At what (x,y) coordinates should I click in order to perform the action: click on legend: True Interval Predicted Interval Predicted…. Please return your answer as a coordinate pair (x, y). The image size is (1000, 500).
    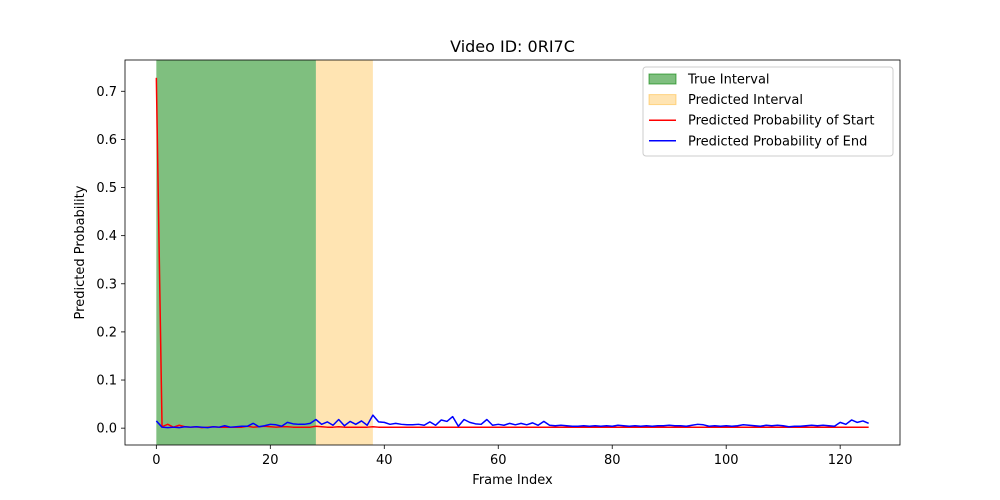
    Looking at the image, I should click on (768, 111).